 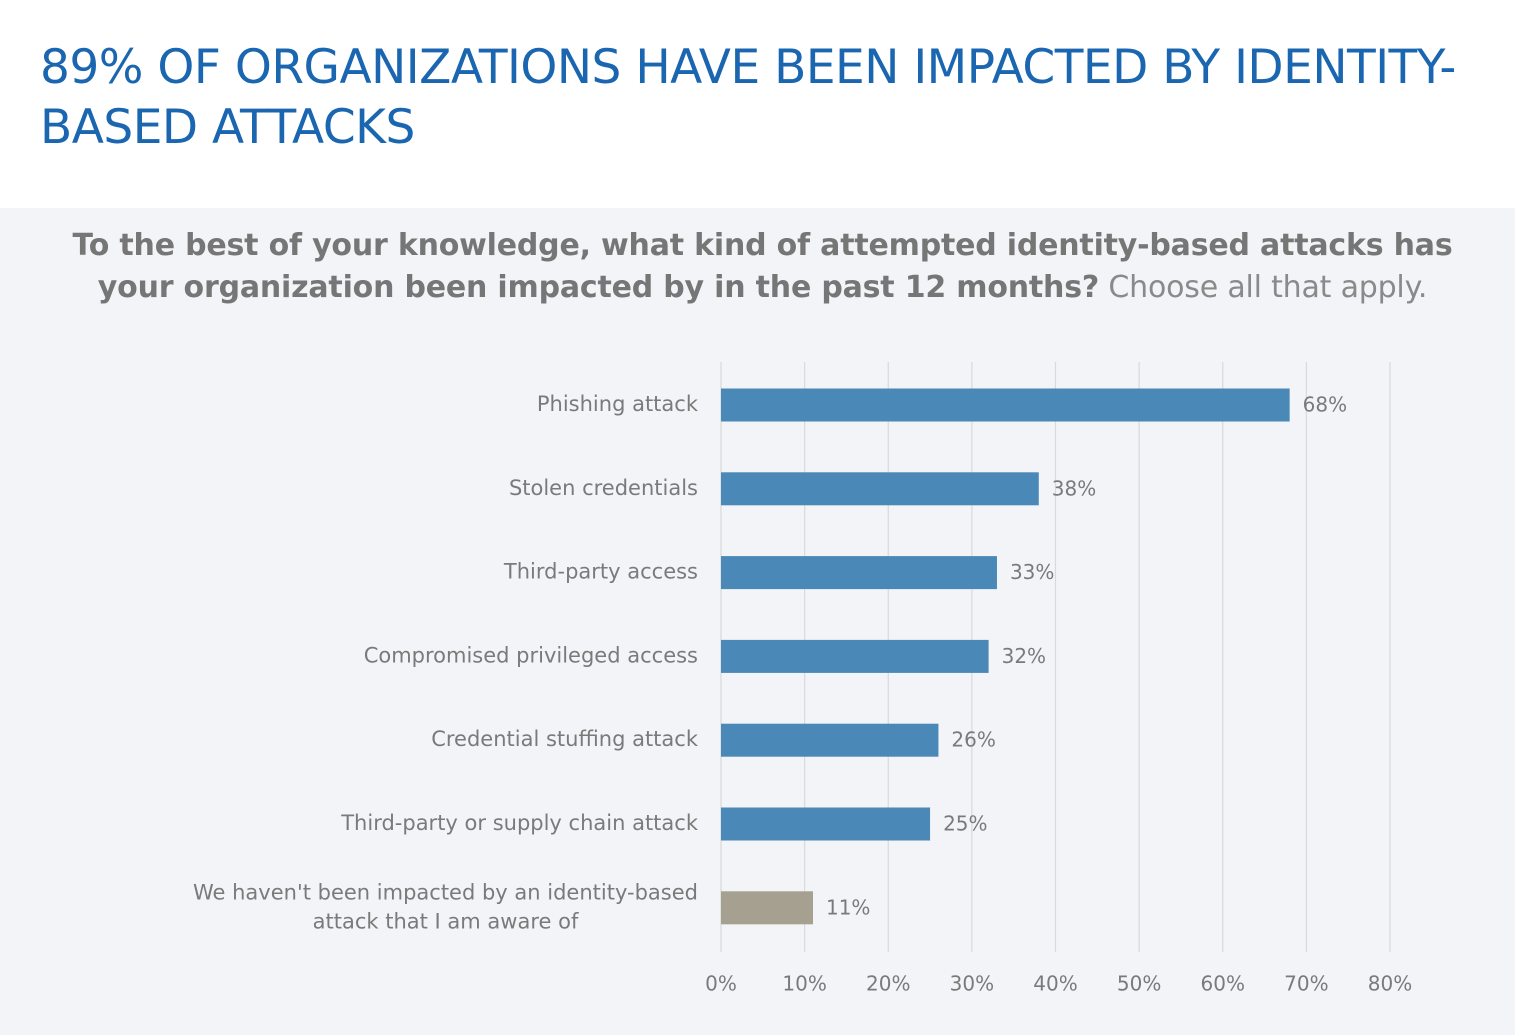 I want to click on category-label: Phishing attack, so click(x=618, y=404).